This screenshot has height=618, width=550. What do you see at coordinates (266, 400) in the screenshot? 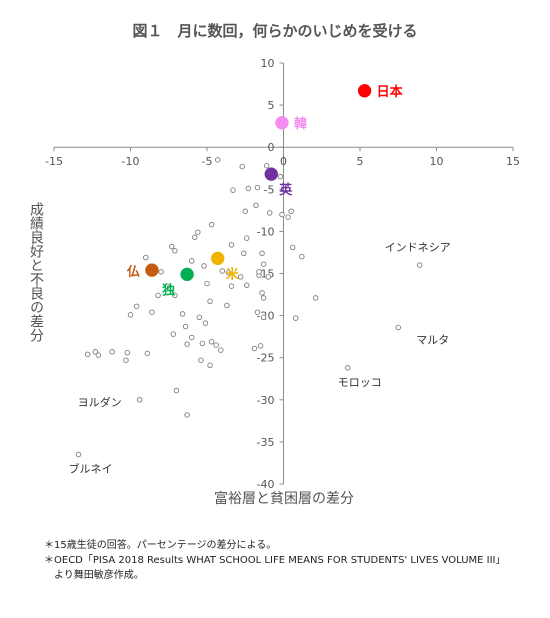
I see `y-tick-label: -30` at bounding box center [266, 400].